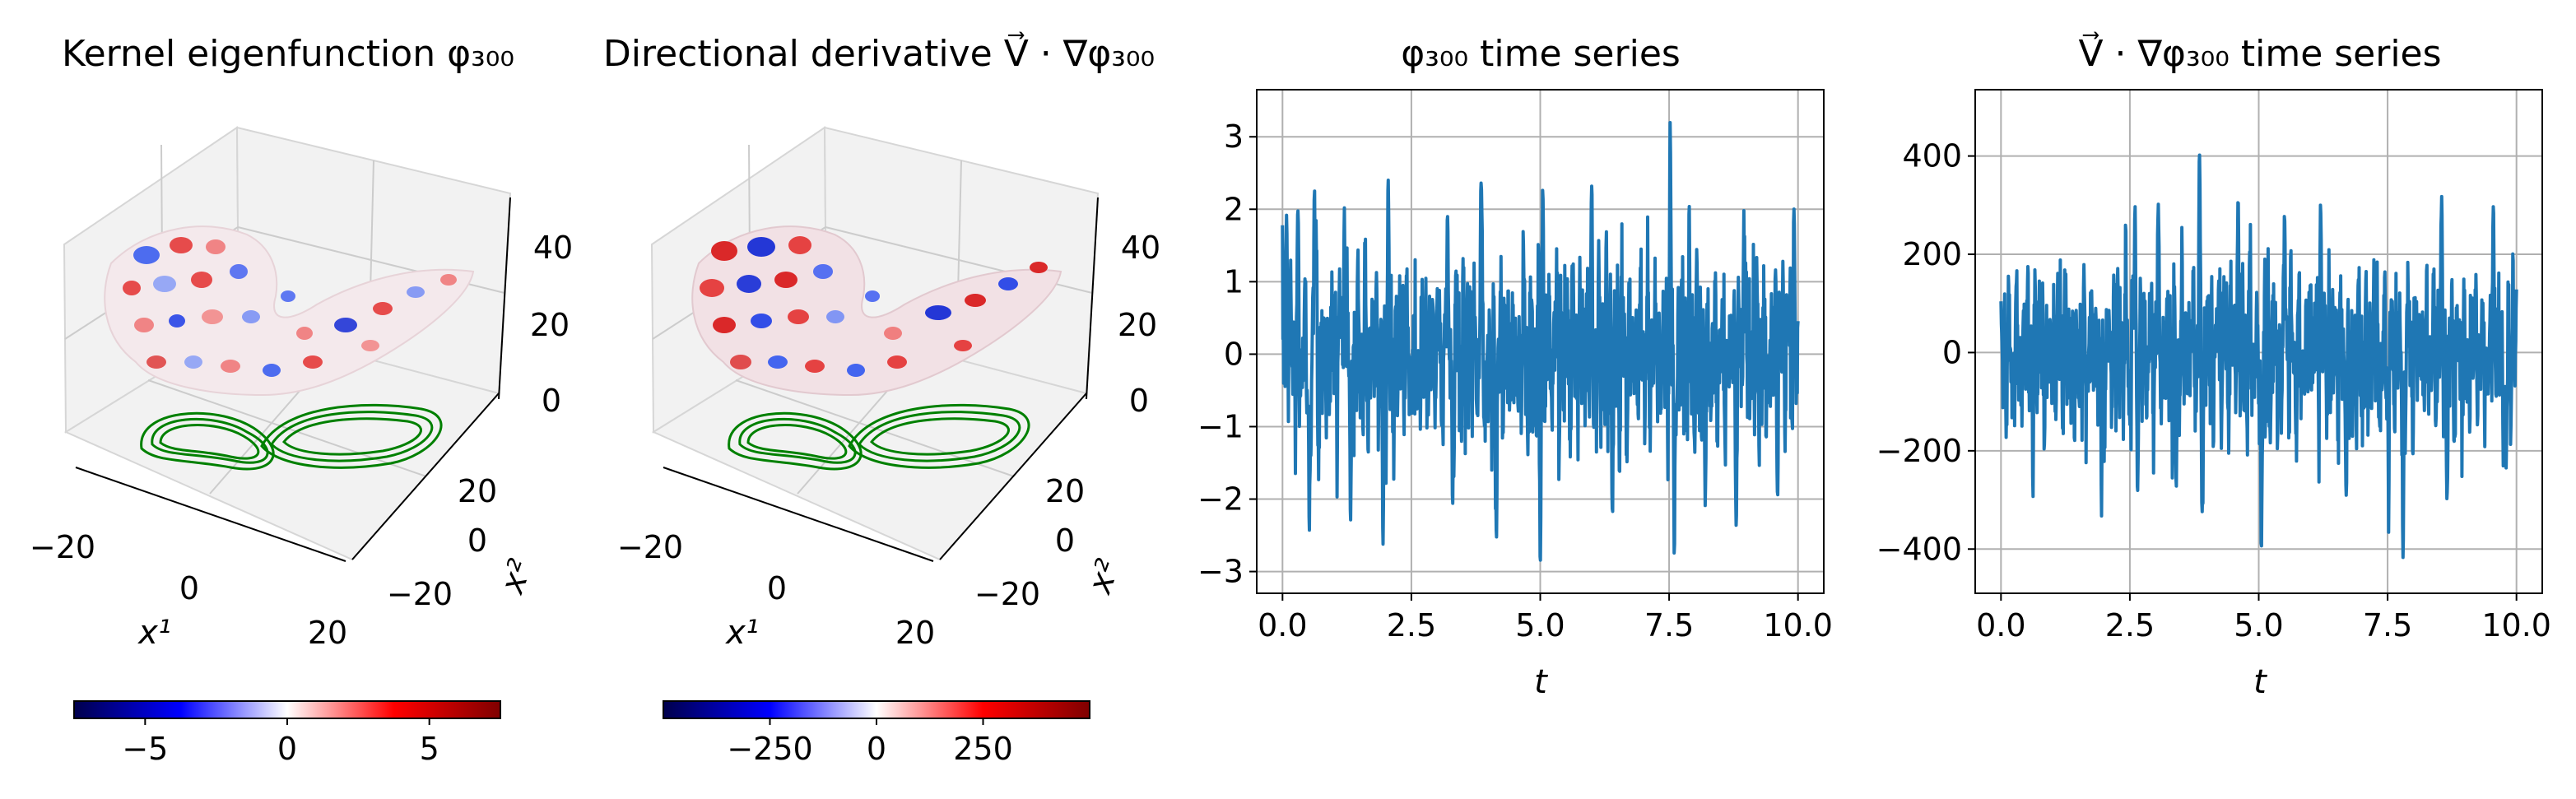 The height and width of the screenshot is (799, 2576). What do you see at coordinates (2260, 682) in the screenshot?
I see `panel4-x-label: t` at bounding box center [2260, 682].